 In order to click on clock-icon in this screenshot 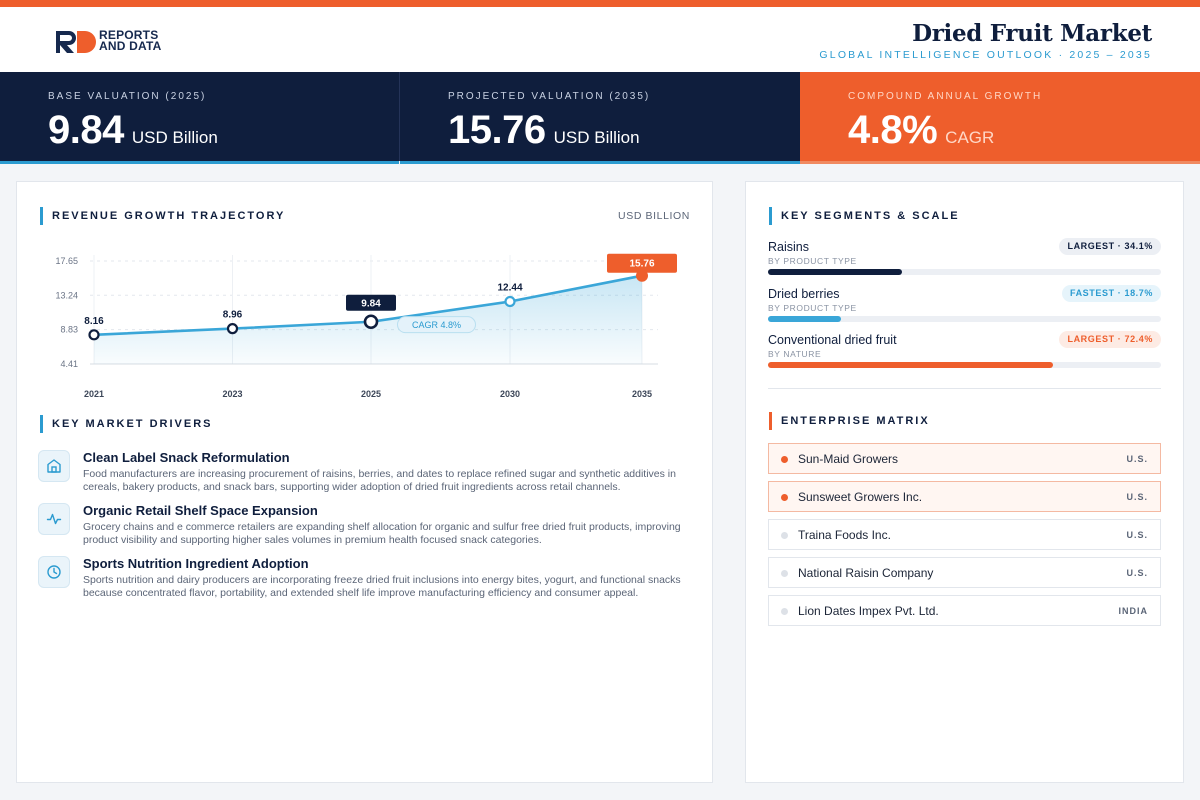, I will do `click(54, 572)`.